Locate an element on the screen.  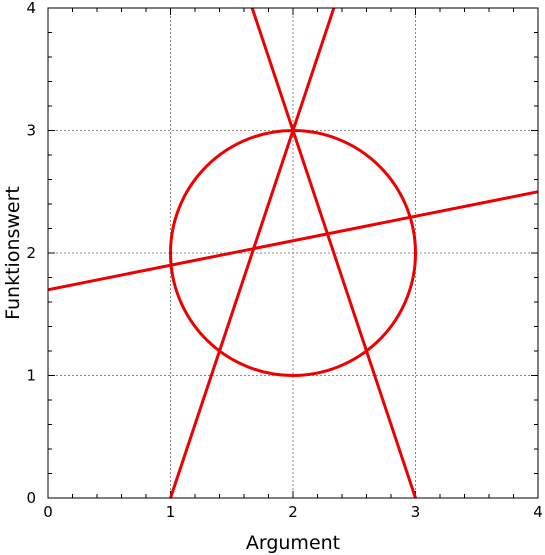
y-tick-label: 4 is located at coordinates (31, 8).